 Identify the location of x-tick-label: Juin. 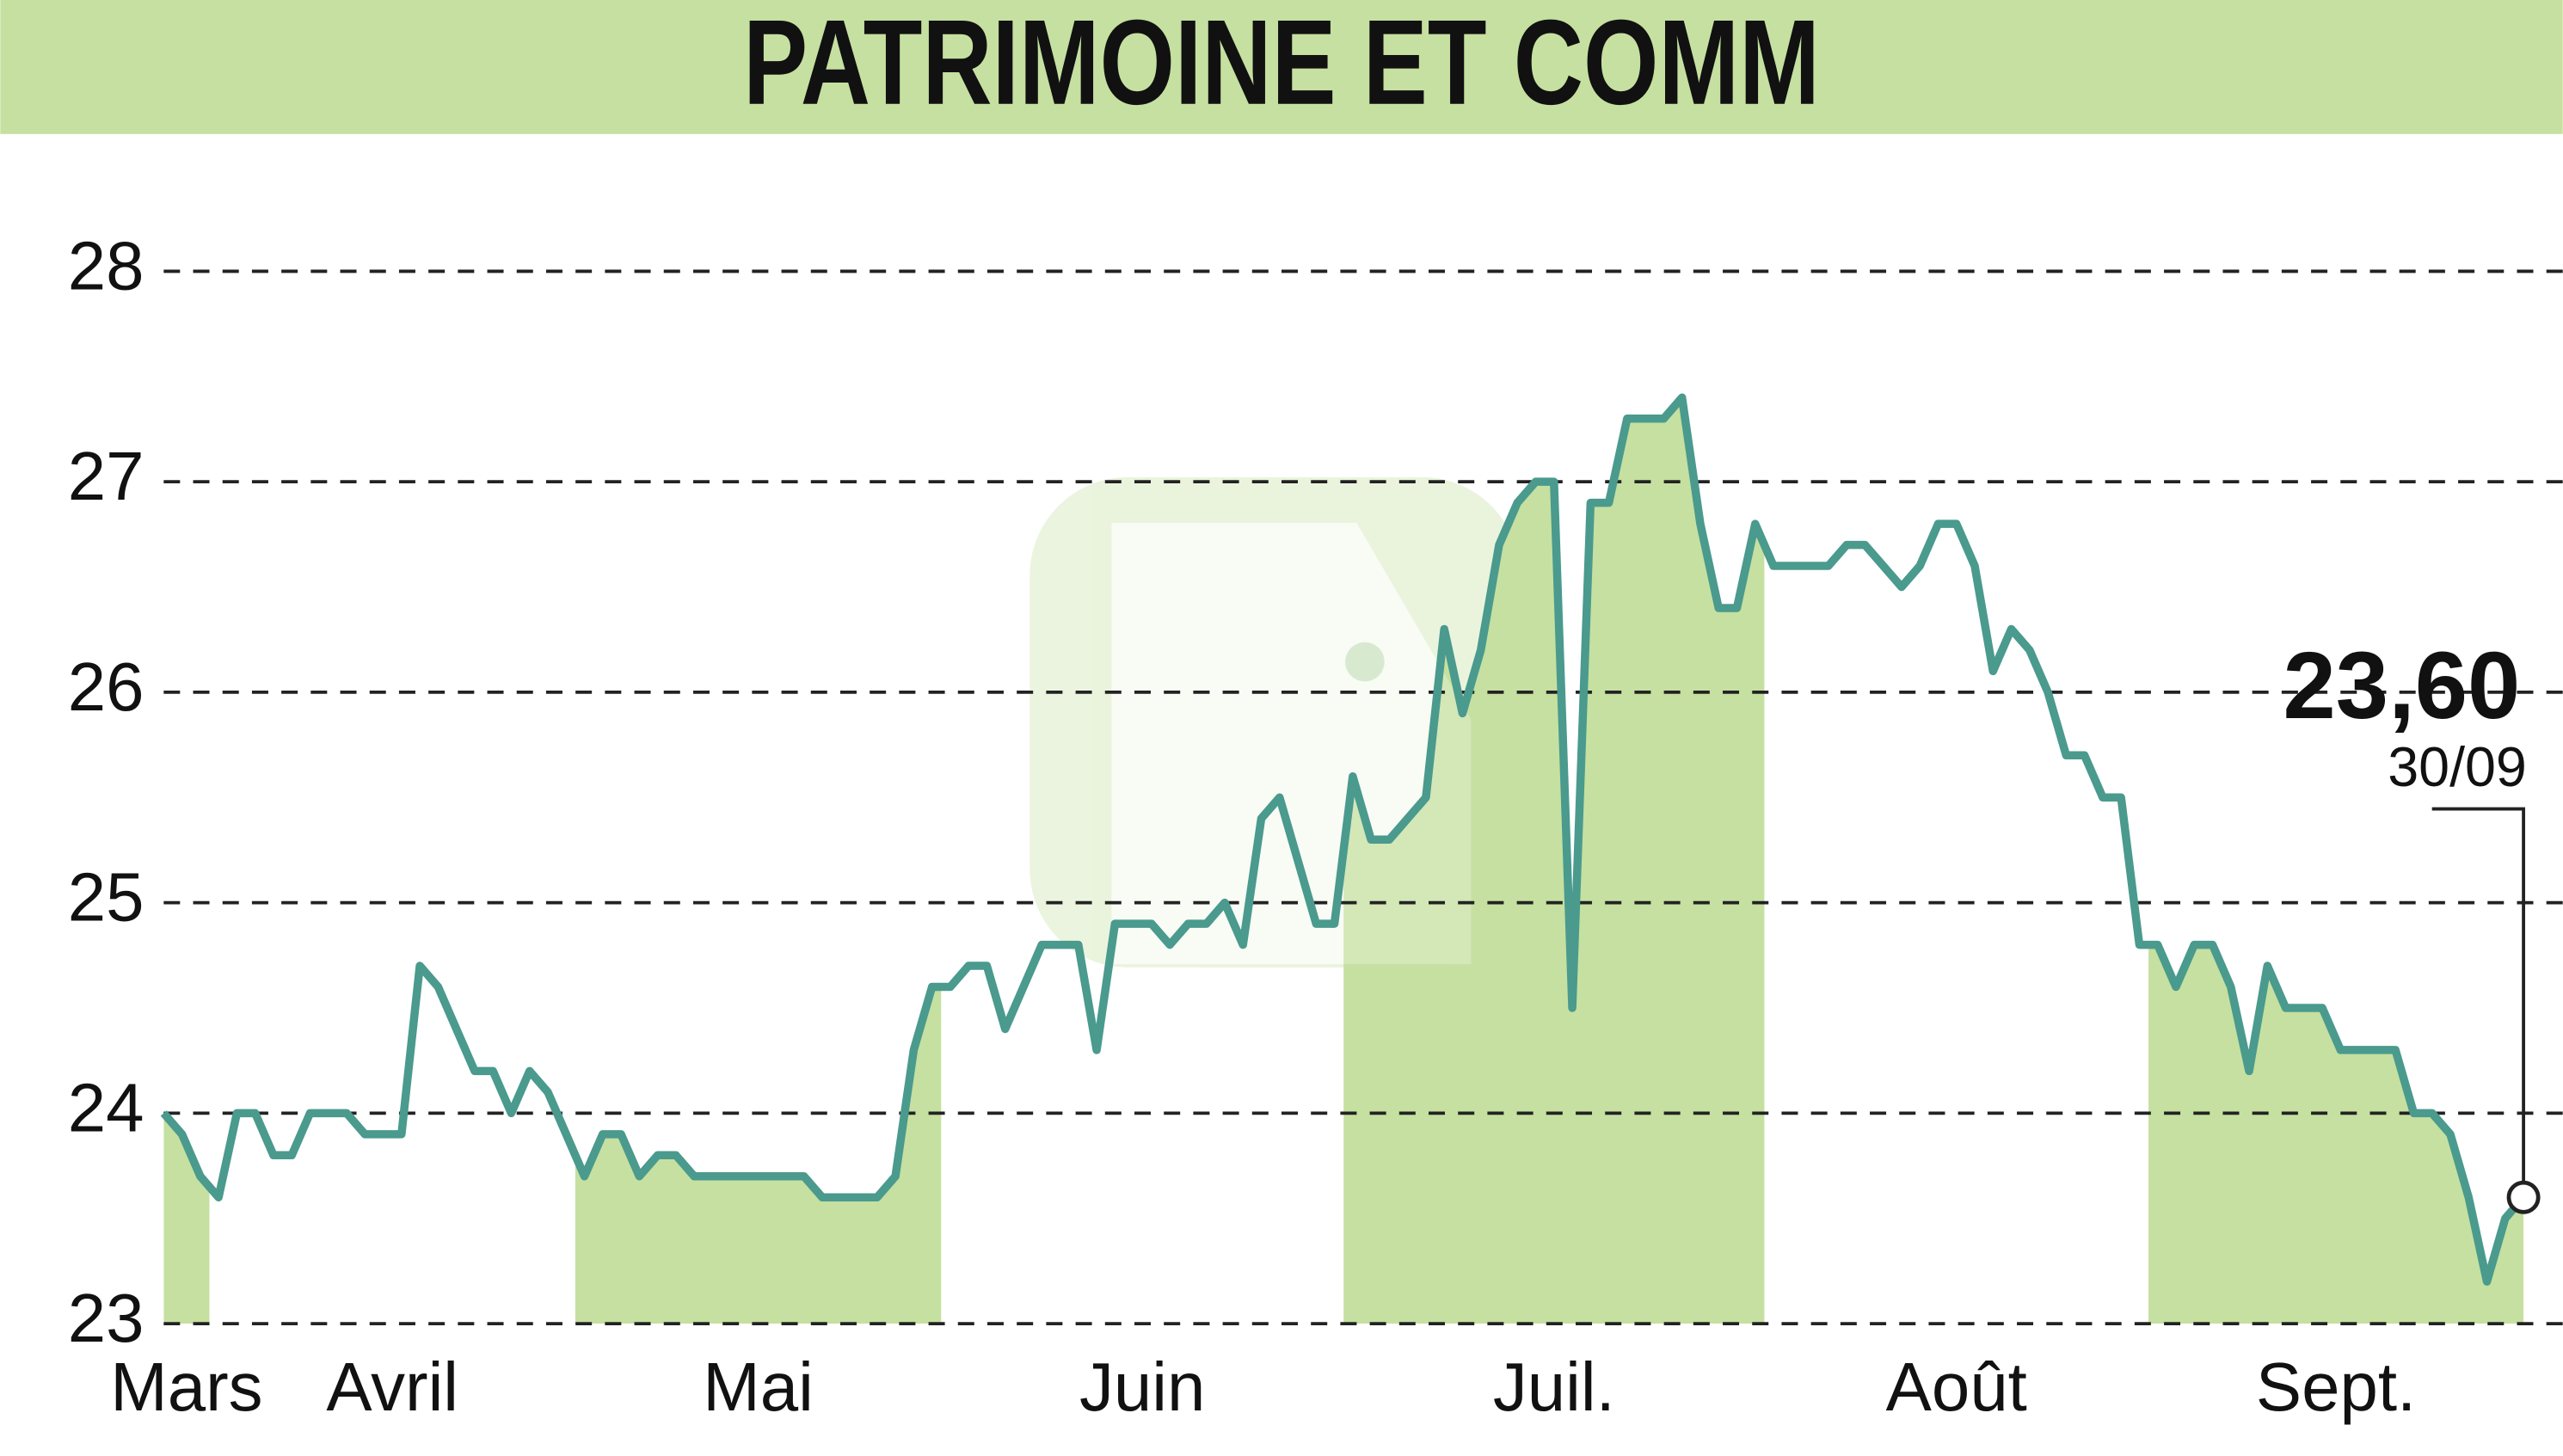
(1142, 1387).